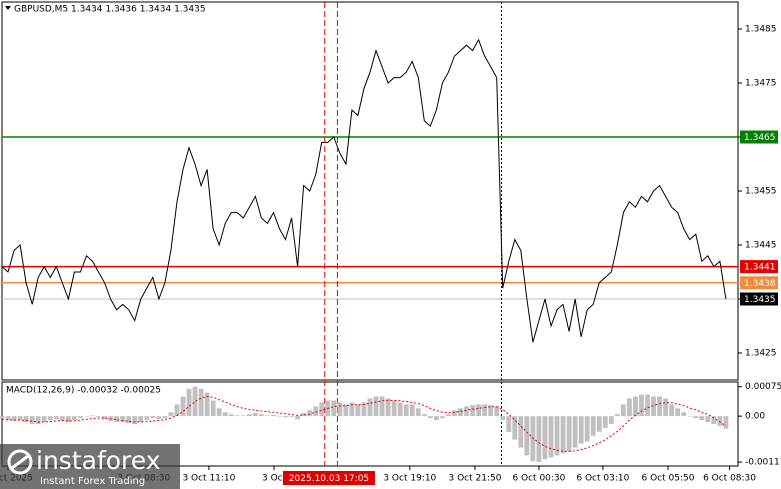 The height and width of the screenshot is (489, 781). What do you see at coordinates (364, 424) in the screenshot?
I see `signal-line` at bounding box center [364, 424].